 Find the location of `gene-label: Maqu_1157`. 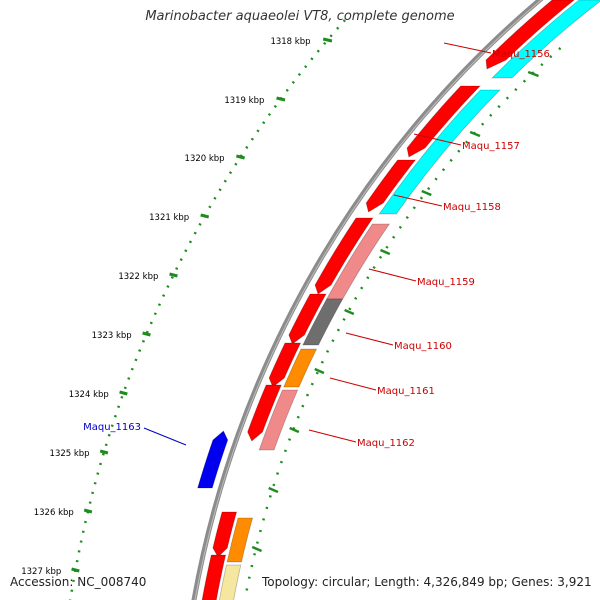

gene-label: Maqu_1157 is located at coordinates (491, 146).